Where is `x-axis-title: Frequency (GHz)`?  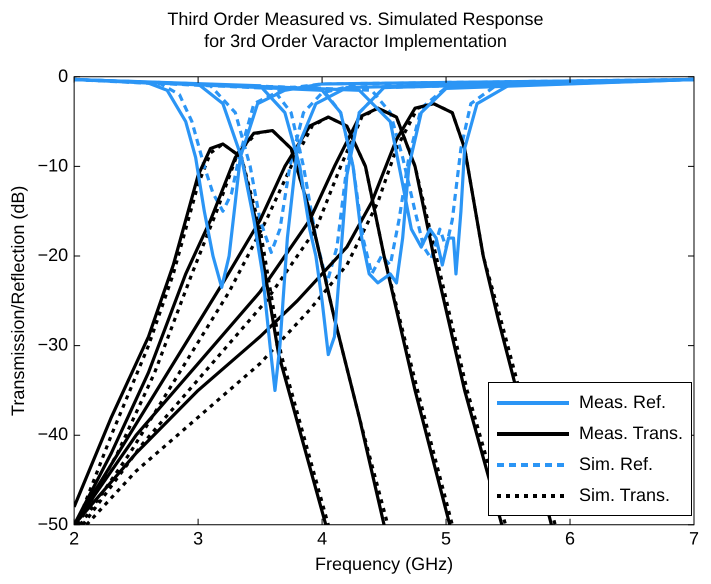 x-axis-title: Frequency (GHz) is located at coordinates (384, 564).